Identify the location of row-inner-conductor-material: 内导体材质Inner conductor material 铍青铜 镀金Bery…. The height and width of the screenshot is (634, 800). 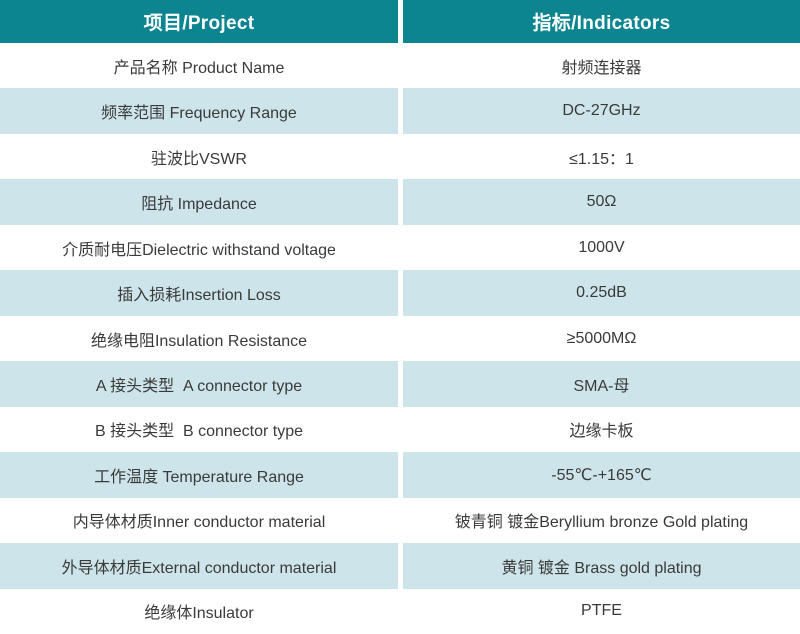
(400, 520).